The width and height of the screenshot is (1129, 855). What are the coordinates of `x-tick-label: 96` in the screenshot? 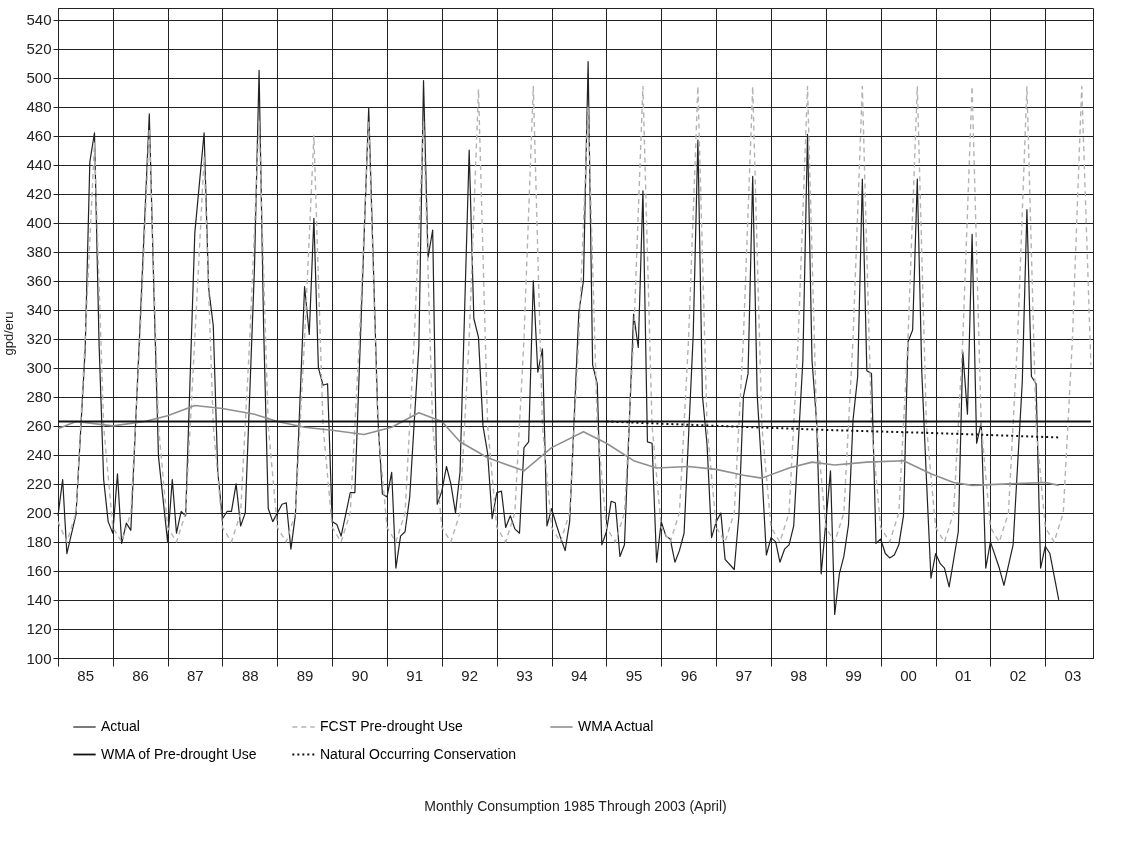 It's located at (689, 675).